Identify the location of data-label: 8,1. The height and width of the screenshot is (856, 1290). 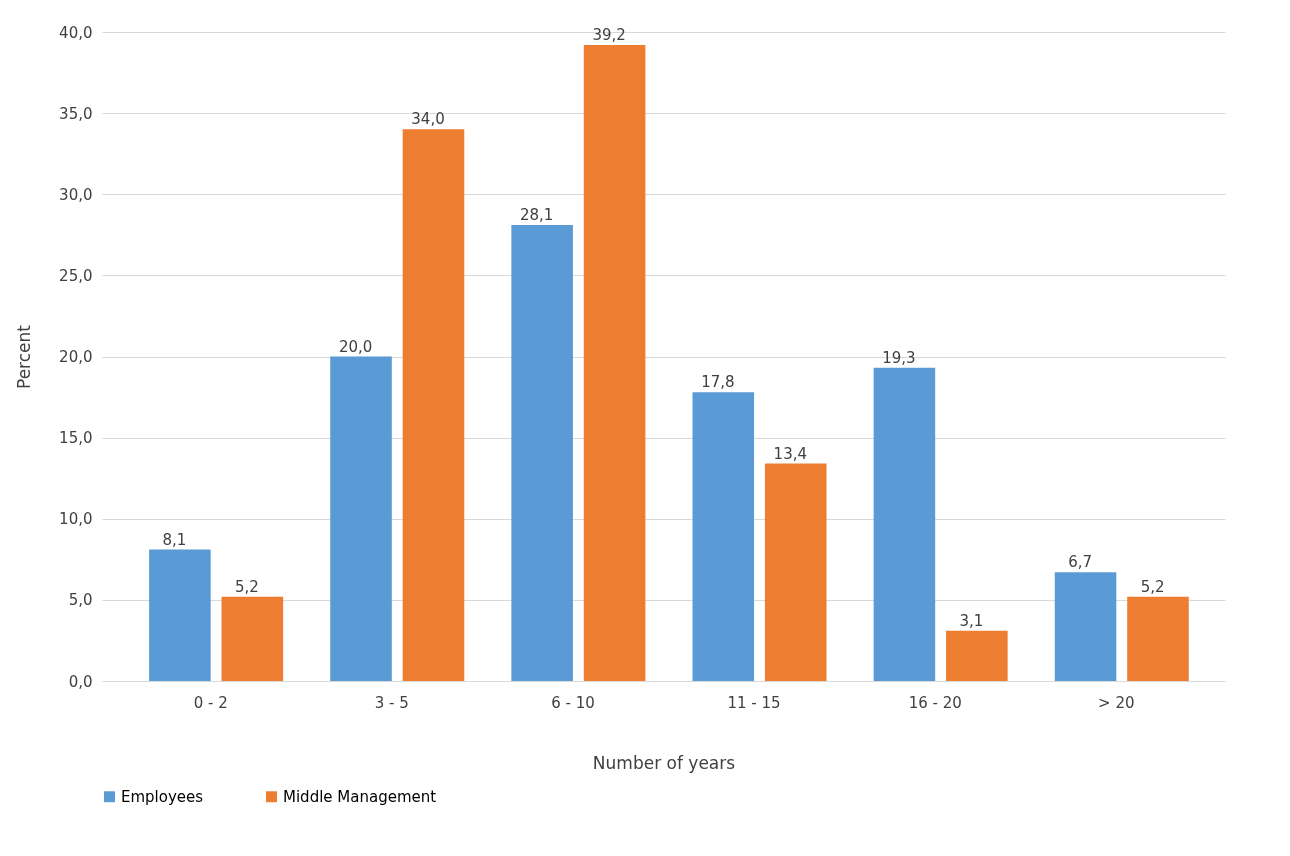
(174, 539).